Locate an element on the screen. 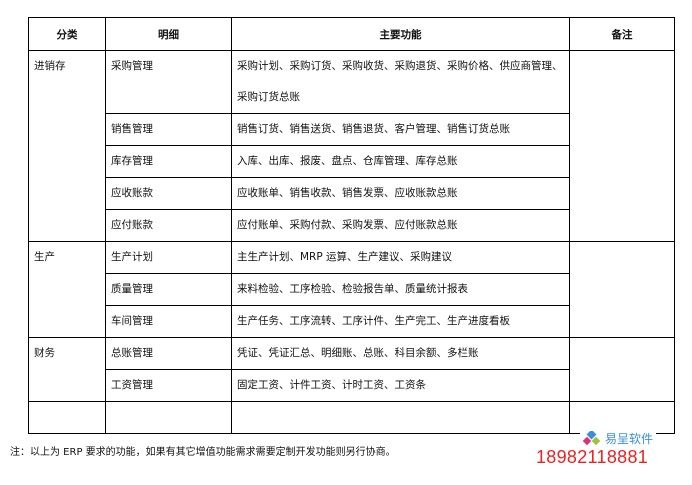 The width and height of the screenshot is (692, 485). functions-cell: 销售订货、销售送货、销售退货、客户管理、销售订货总账 is located at coordinates (400, 129).